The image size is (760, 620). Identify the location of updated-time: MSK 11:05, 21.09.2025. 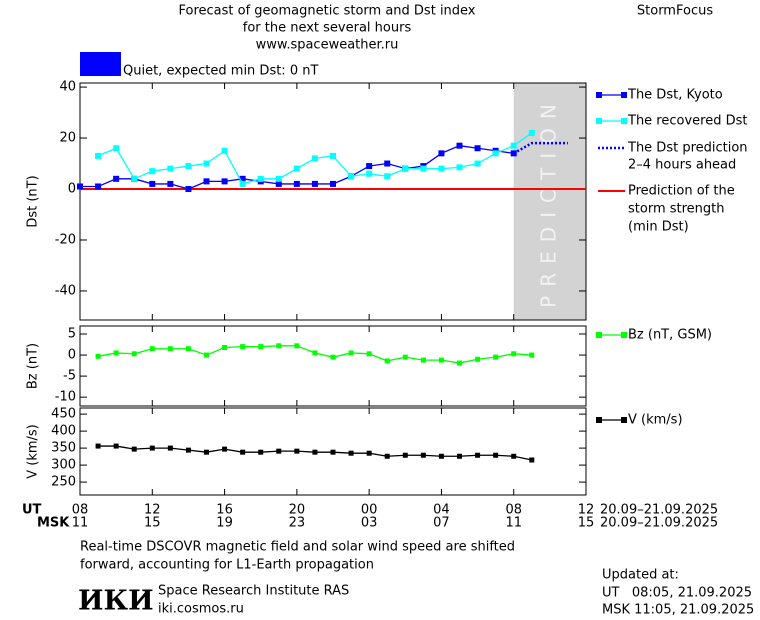
(678, 610).